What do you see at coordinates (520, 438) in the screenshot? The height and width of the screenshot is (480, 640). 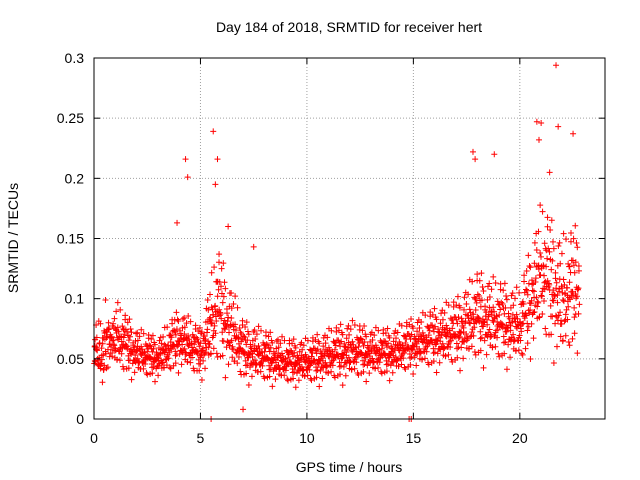 I see `x-tick-label: 20` at bounding box center [520, 438].